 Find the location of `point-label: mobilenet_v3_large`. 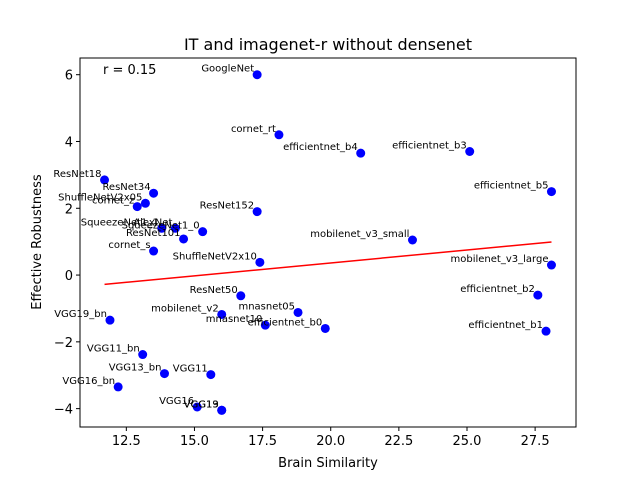

point-label: mobilenet_v3_large is located at coordinates (500, 259).